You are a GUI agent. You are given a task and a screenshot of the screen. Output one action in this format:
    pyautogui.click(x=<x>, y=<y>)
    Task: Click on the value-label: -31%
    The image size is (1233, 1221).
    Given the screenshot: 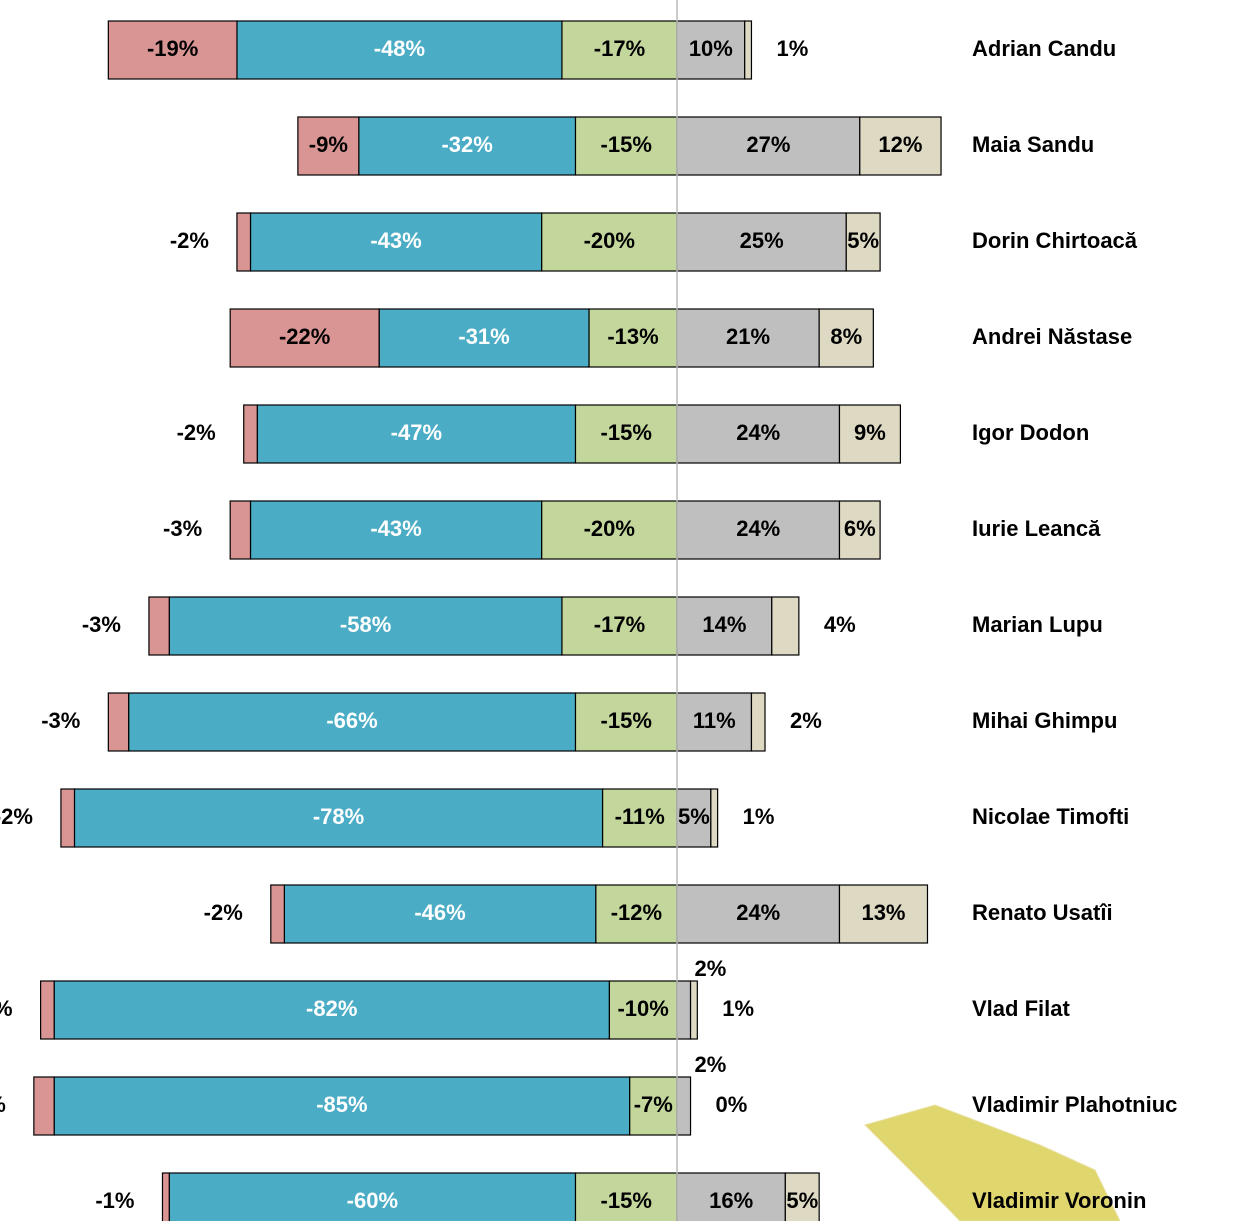 What is the action you would take?
    pyautogui.click(x=483, y=336)
    